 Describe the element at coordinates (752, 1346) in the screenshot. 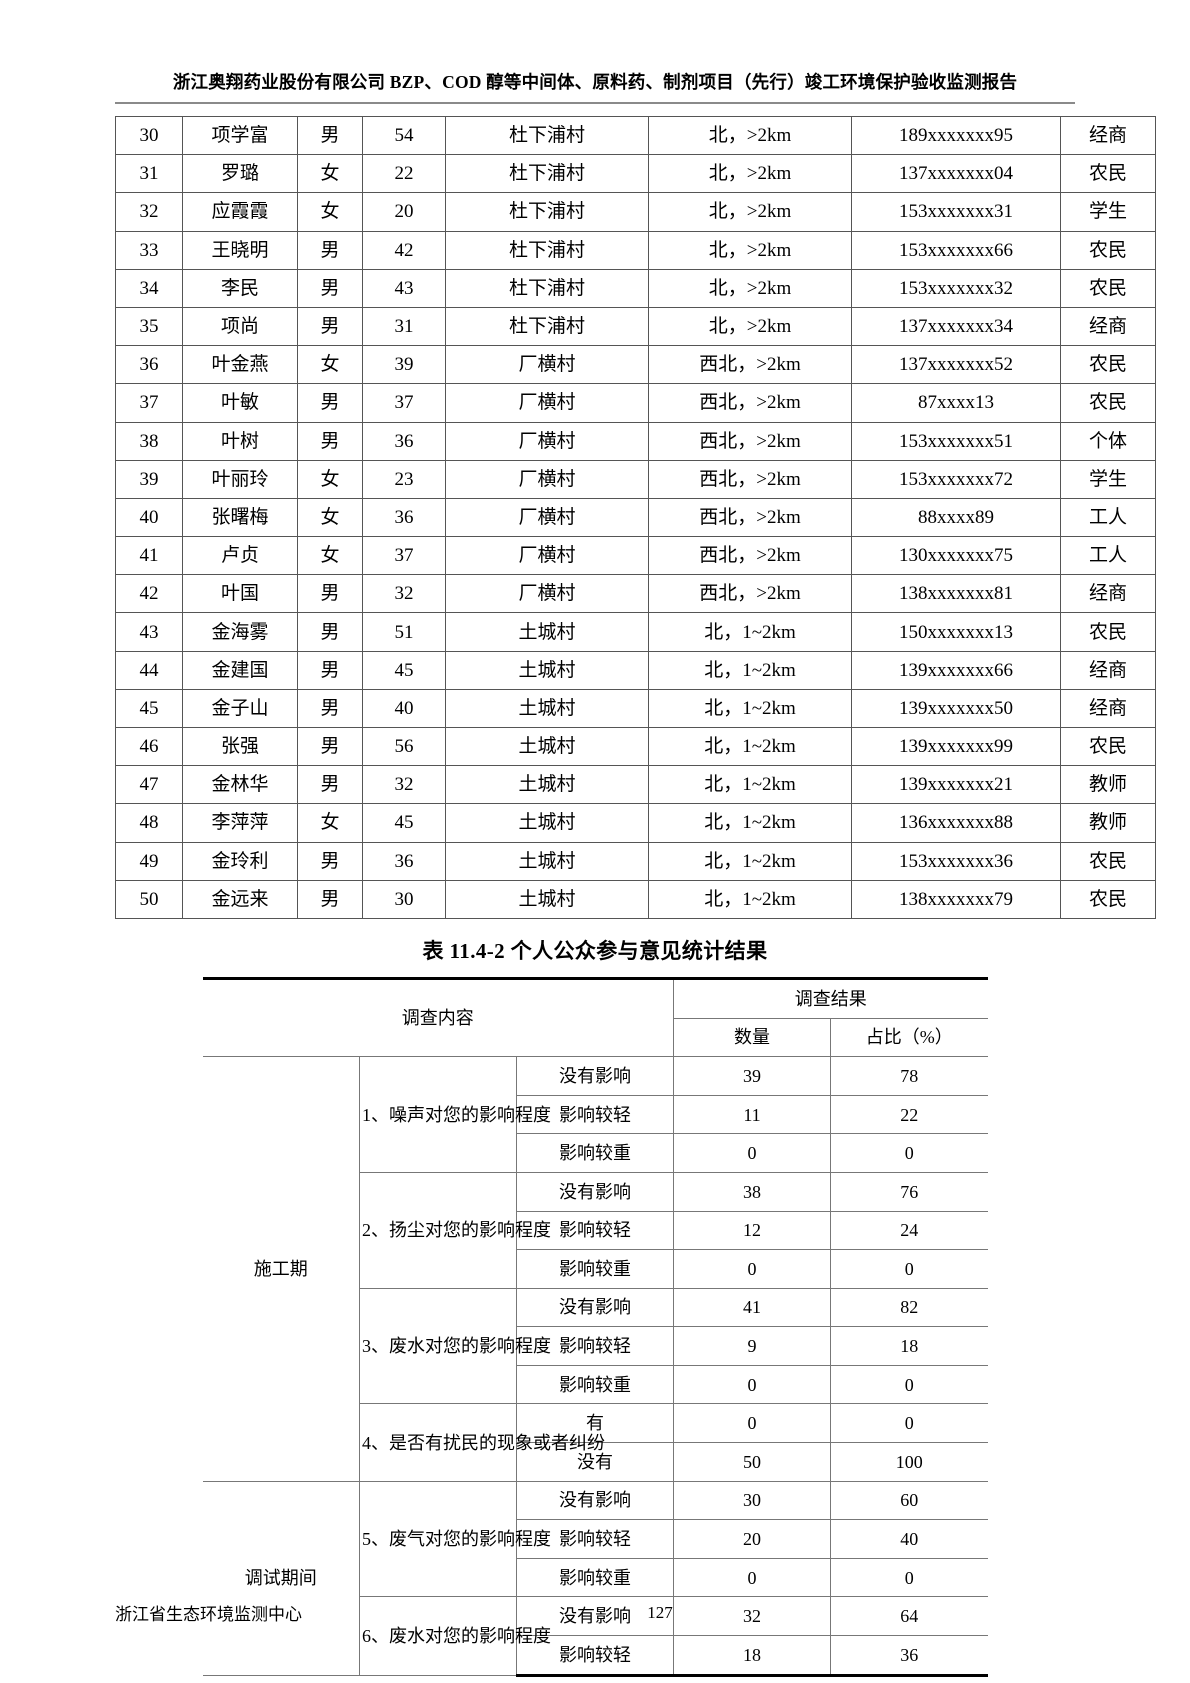

I see `survey-count-value: 9` at that location.